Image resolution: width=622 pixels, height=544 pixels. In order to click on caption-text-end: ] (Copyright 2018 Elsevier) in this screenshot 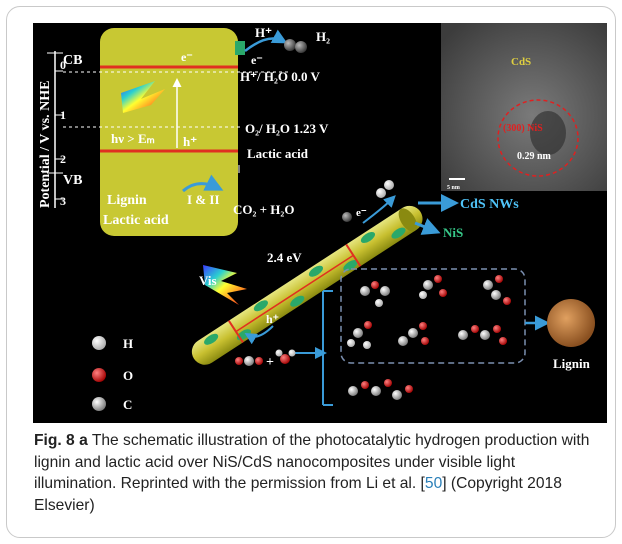, I will do `click(298, 494)`.